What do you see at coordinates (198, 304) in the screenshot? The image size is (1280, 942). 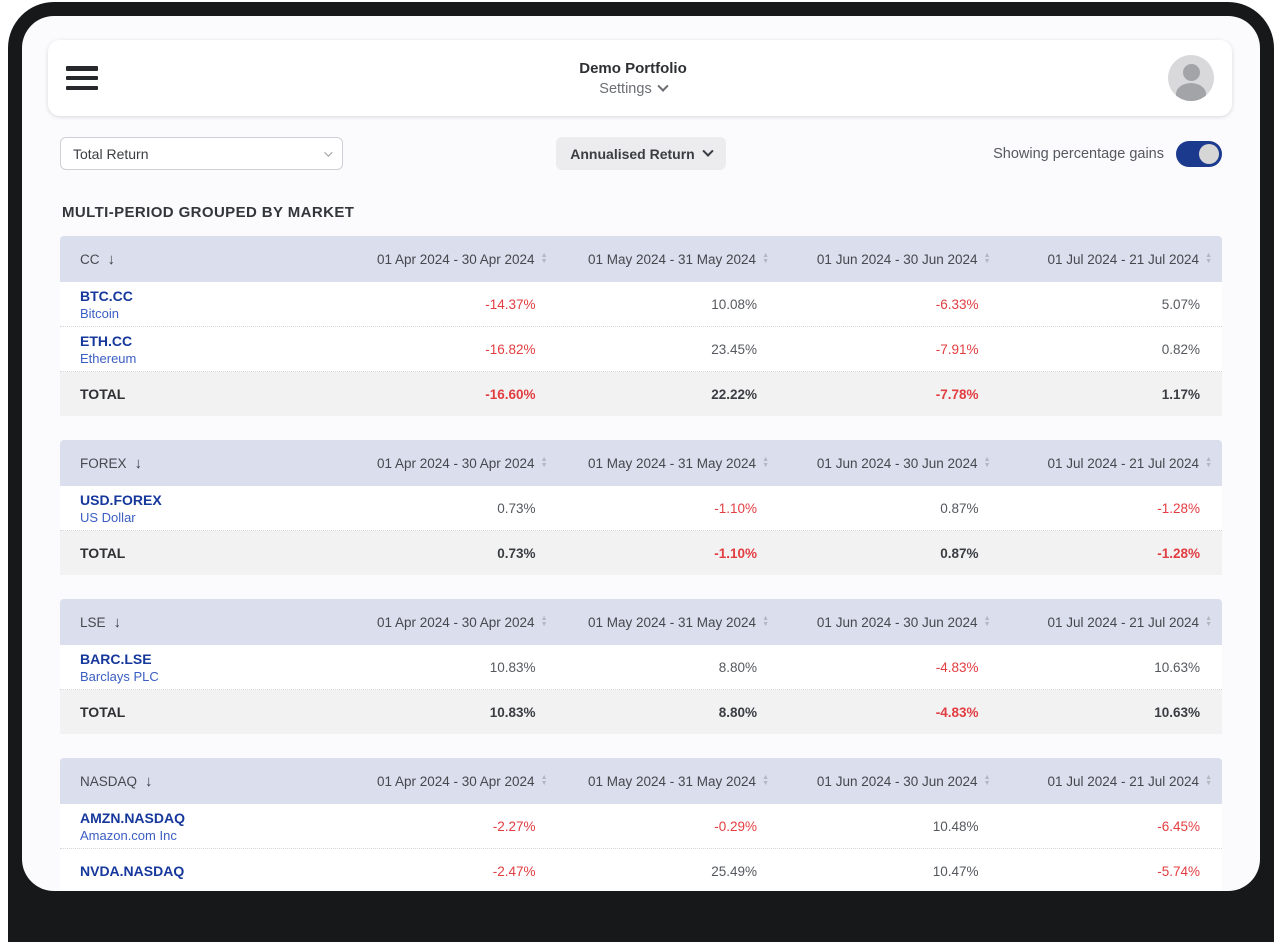 I see `instrument-cell: BTC.CC Bitcoin` at bounding box center [198, 304].